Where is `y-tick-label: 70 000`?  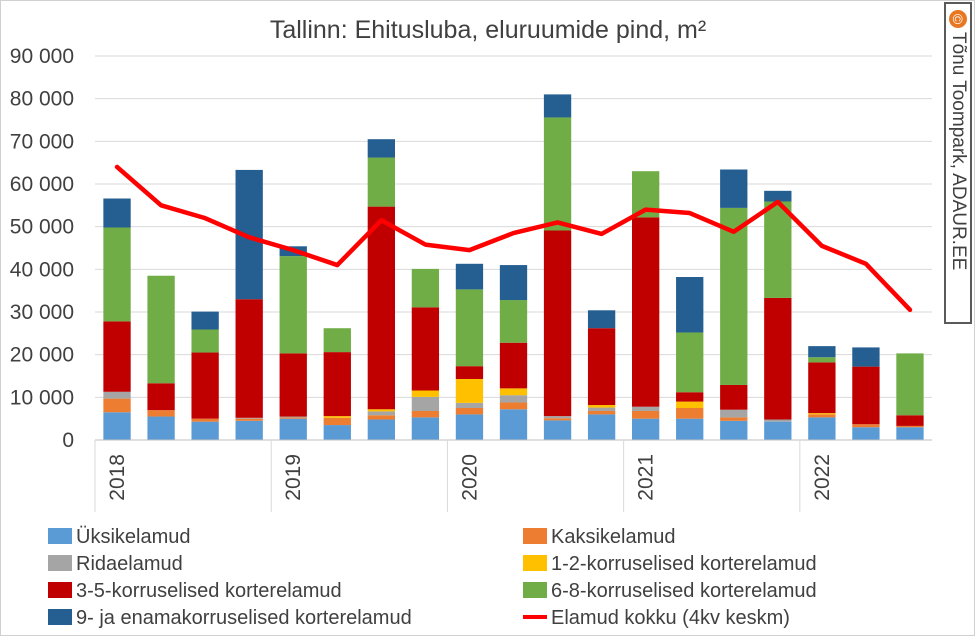
y-tick-label: 70 000 is located at coordinates (42, 141).